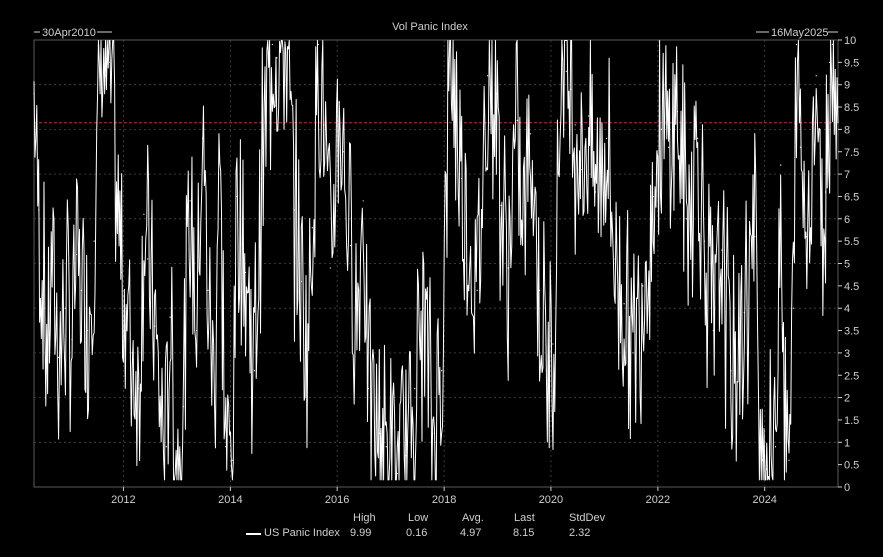  Describe the element at coordinates (847, 443) in the screenshot. I see `y-tick-label: 1` at that location.